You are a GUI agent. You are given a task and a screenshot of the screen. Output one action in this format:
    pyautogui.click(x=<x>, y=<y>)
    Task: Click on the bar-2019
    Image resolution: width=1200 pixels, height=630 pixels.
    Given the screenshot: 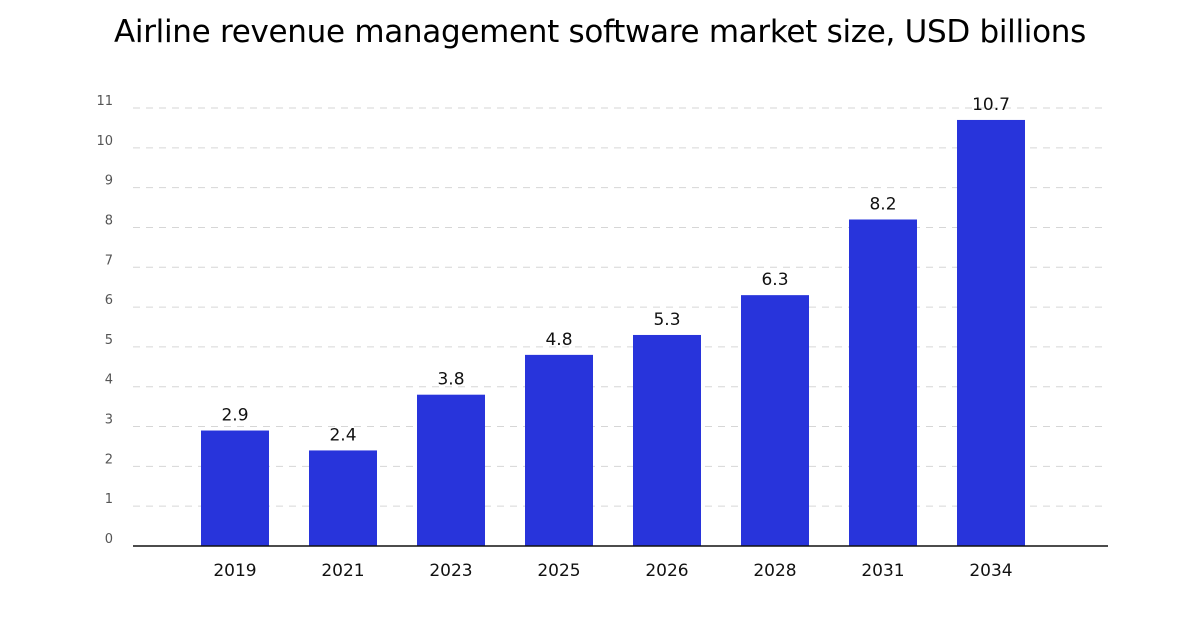 What is the action you would take?
    pyautogui.click(x=235, y=488)
    